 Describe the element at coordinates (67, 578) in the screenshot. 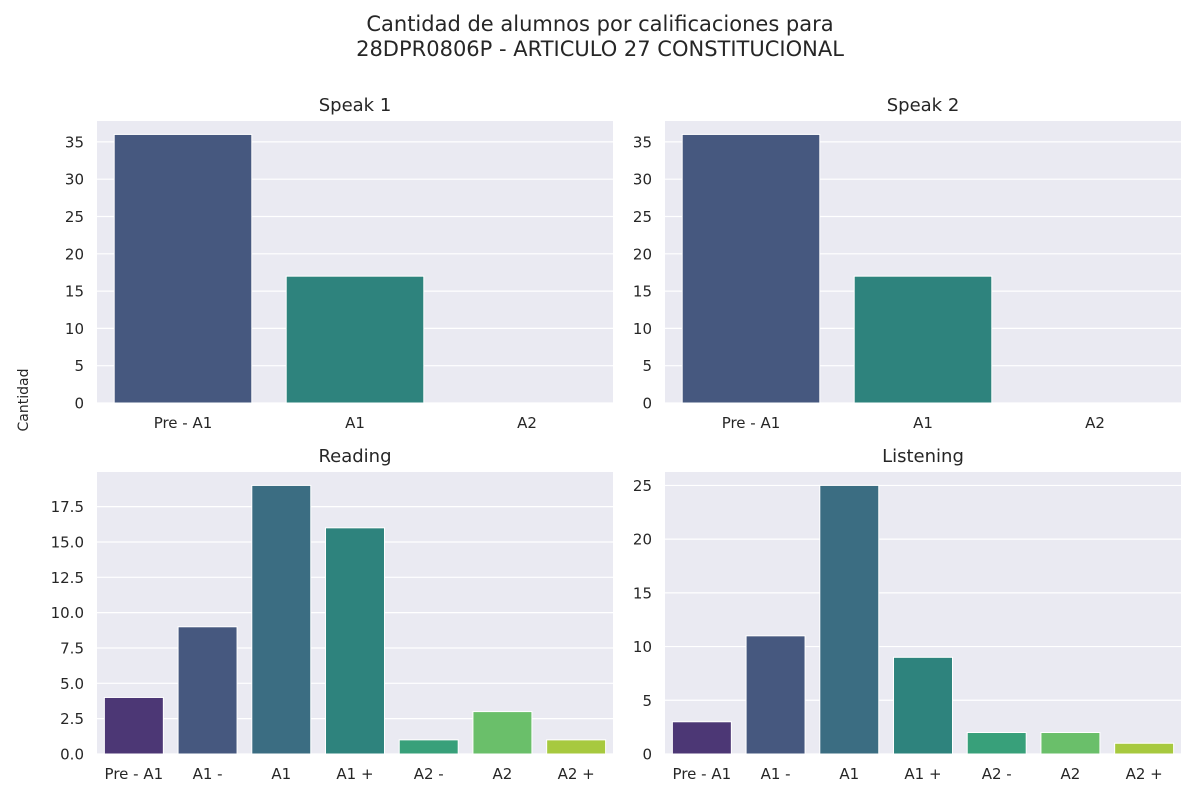

I see `y-tick-label: 12.5` at that location.